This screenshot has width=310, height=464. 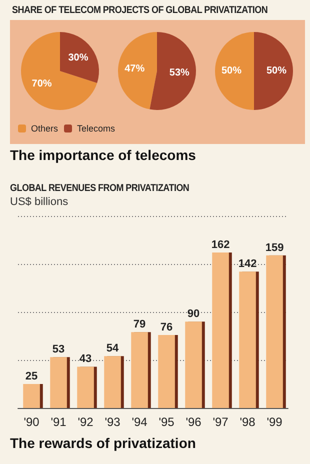 I want to click on data-label: 25, so click(x=31, y=376).